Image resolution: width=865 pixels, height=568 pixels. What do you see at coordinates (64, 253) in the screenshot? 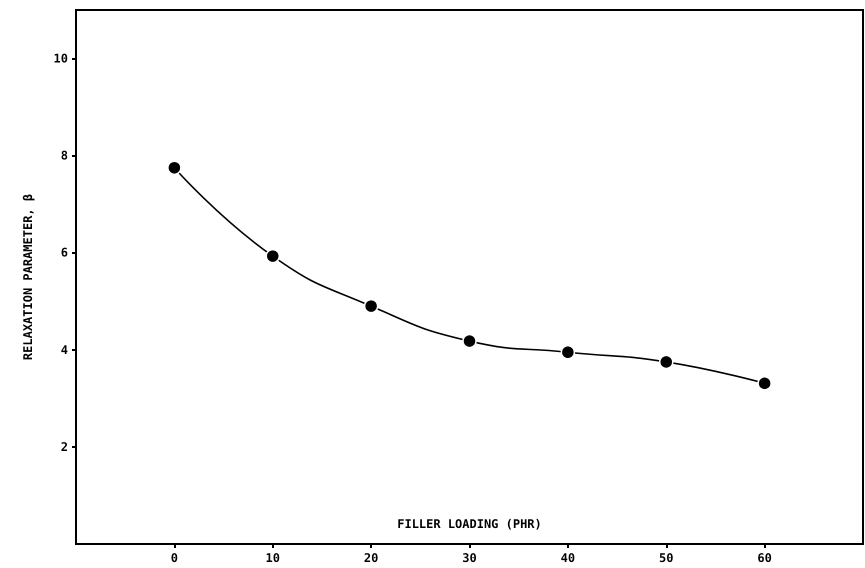
I see `y-tick-label: 6` at bounding box center [64, 253].